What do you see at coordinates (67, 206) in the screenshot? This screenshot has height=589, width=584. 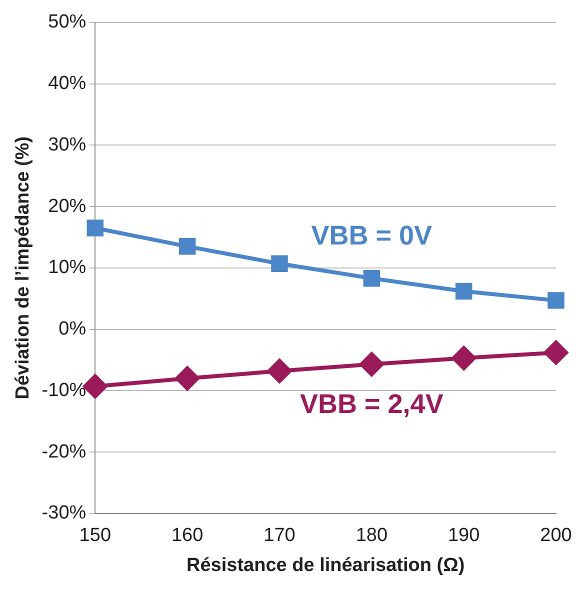 I see `y-tick-label: 20%` at bounding box center [67, 206].